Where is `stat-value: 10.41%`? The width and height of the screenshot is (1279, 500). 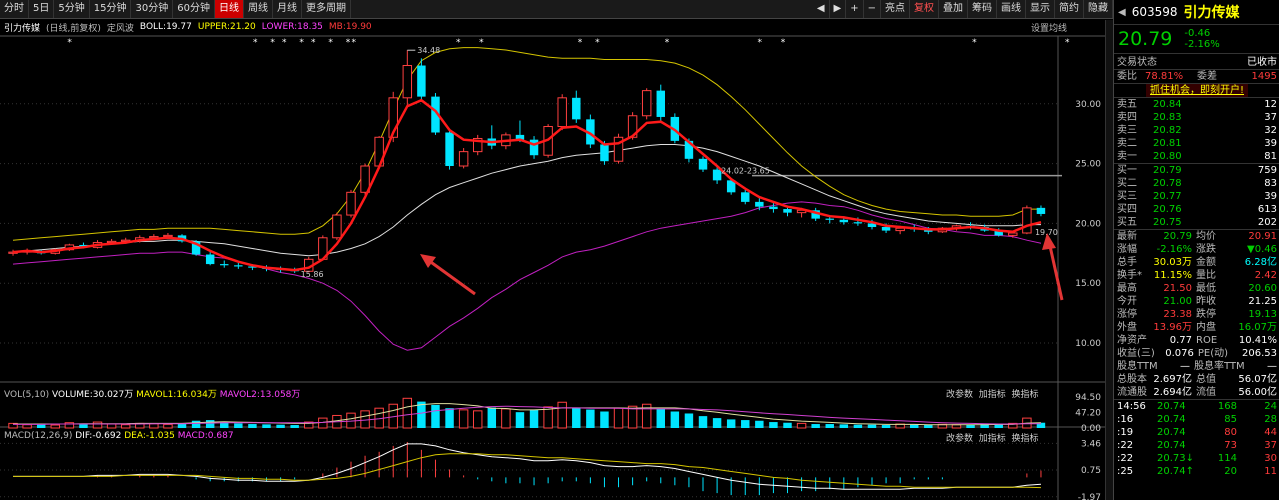
stat-value: 10.41% is located at coordinates (1257, 340).